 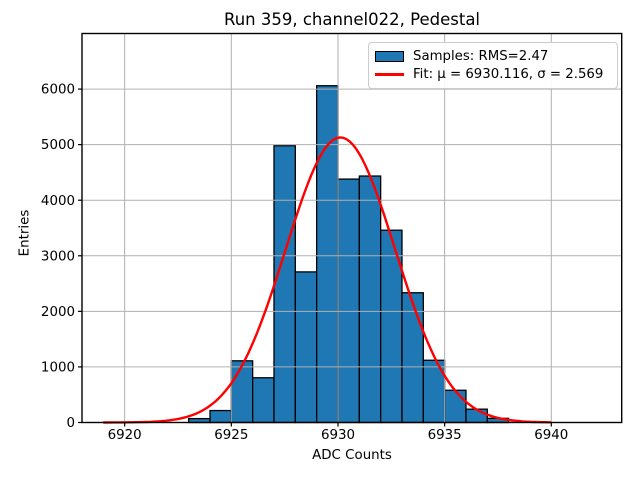 I want to click on legend-item-samples: Samples: RMS=2.47, so click(x=493, y=56).